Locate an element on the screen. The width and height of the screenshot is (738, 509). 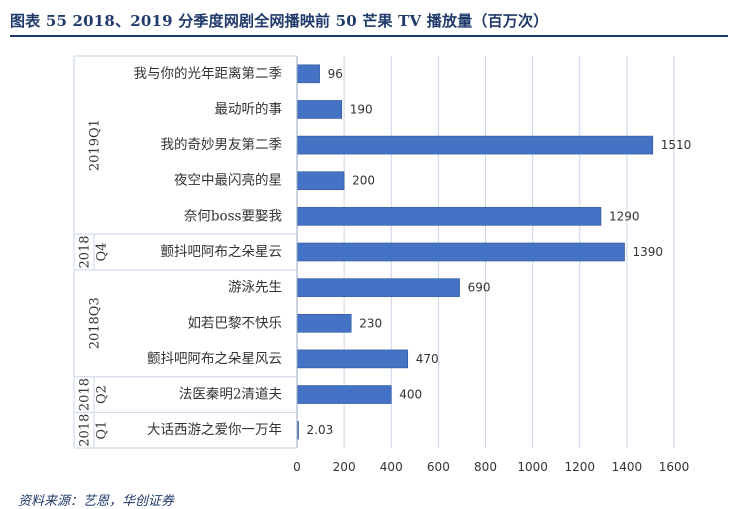
x-tick-label: 400 is located at coordinates (391, 467).